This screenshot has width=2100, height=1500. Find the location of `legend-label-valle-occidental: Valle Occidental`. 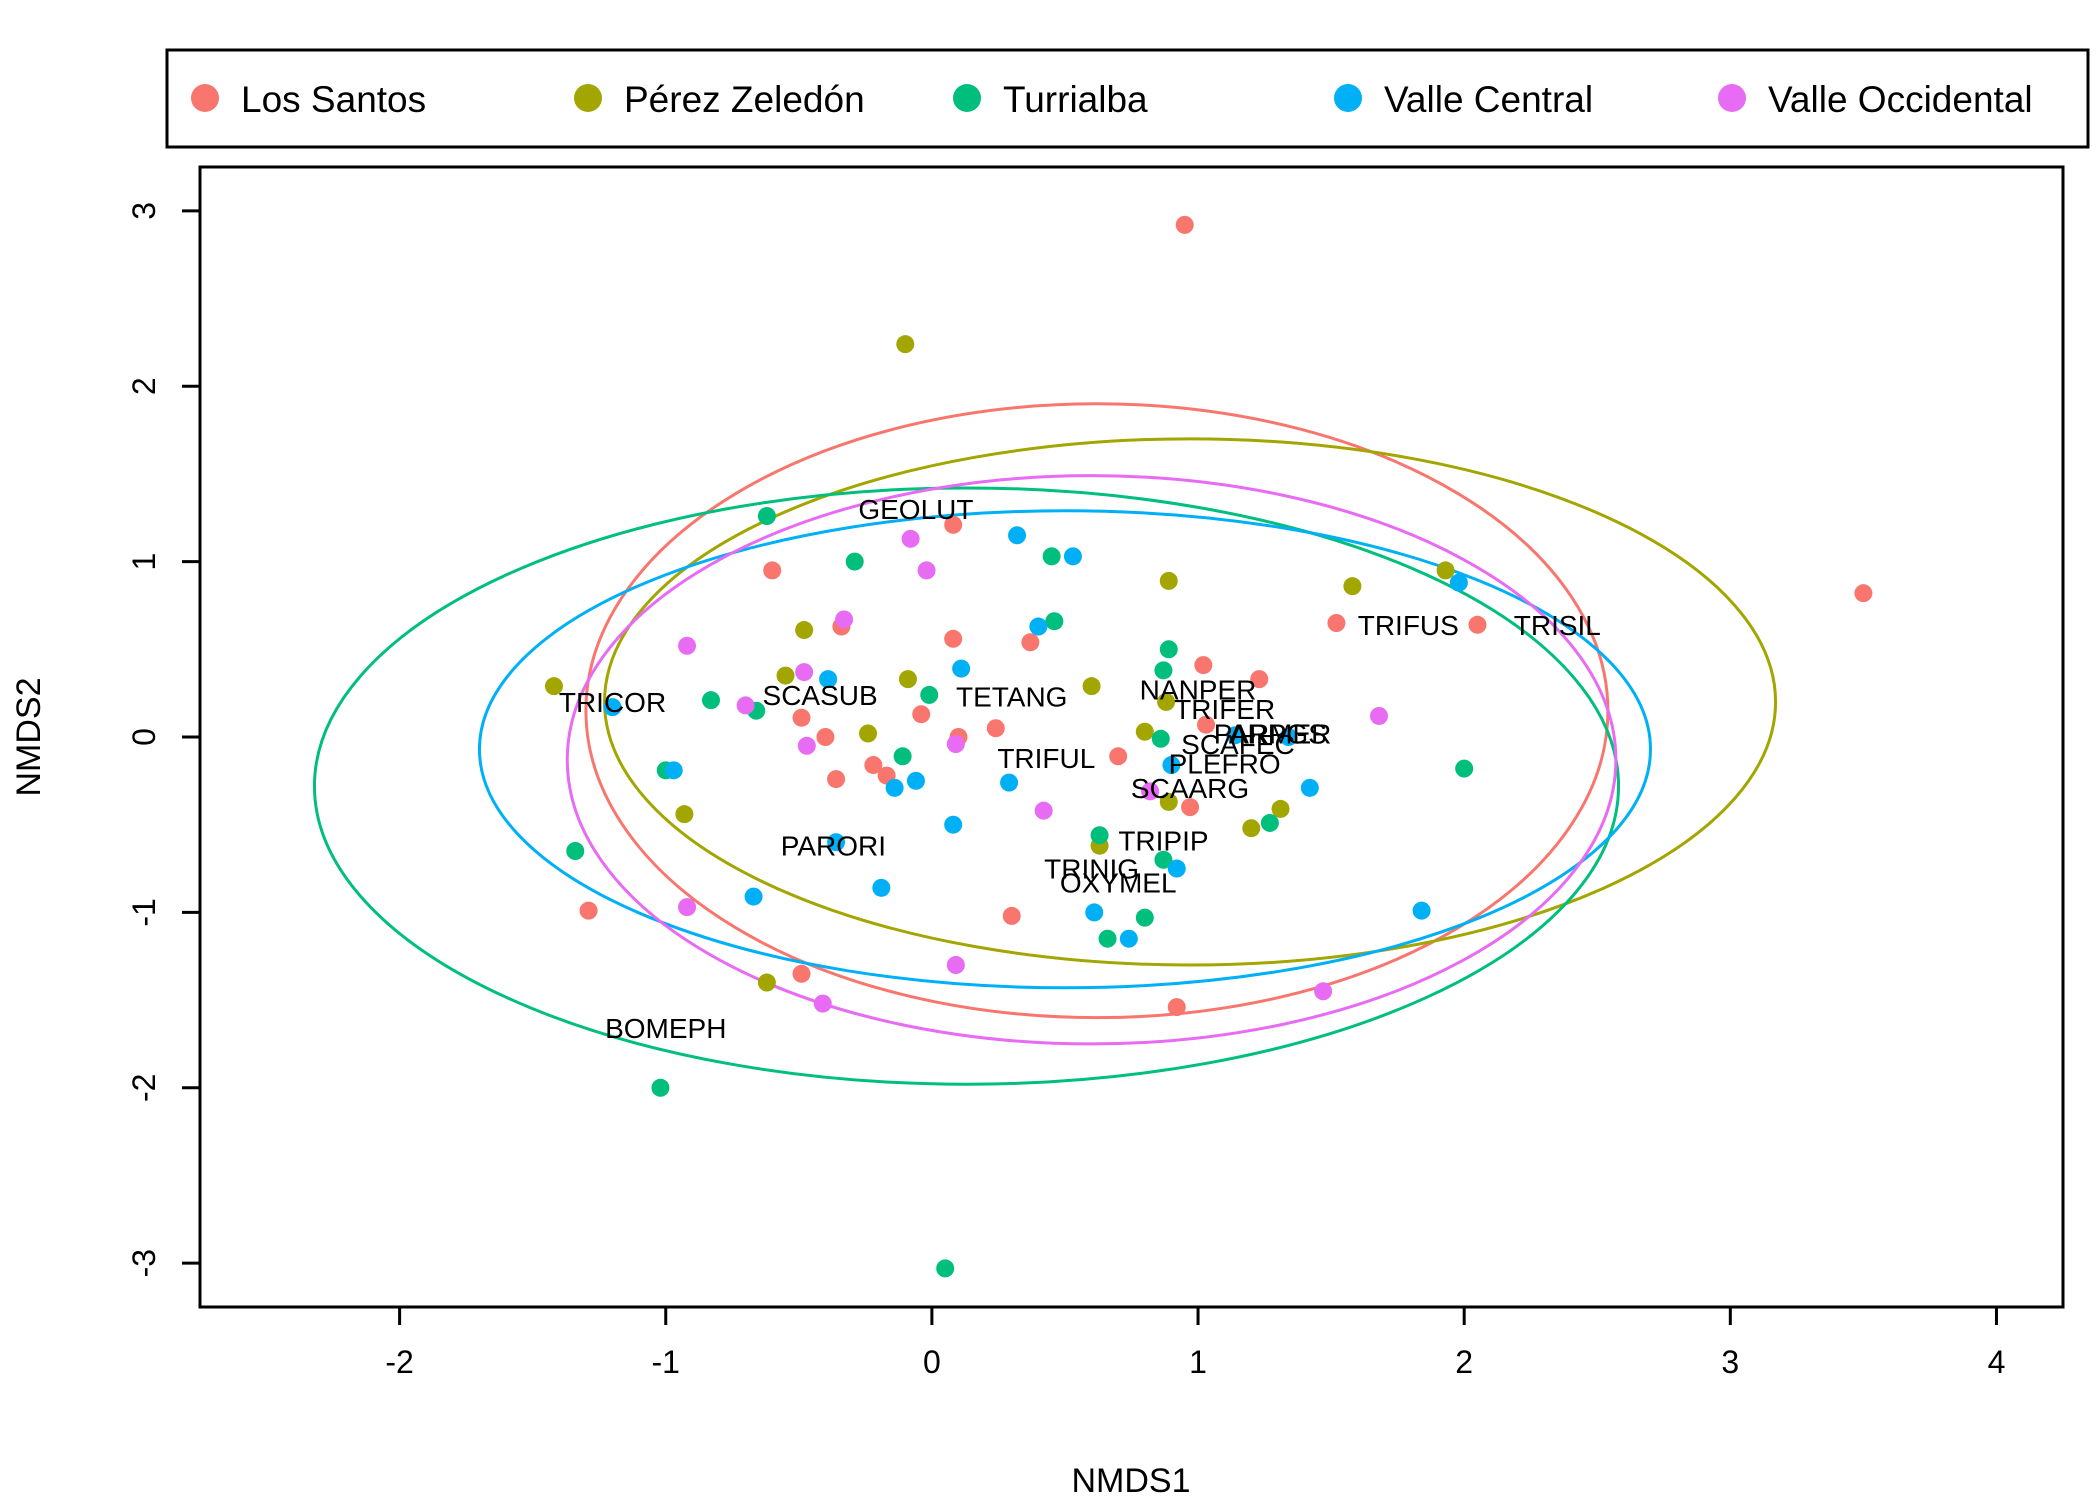

legend-label-valle-occidental: Valle Occidental is located at coordinates (1900, 99).